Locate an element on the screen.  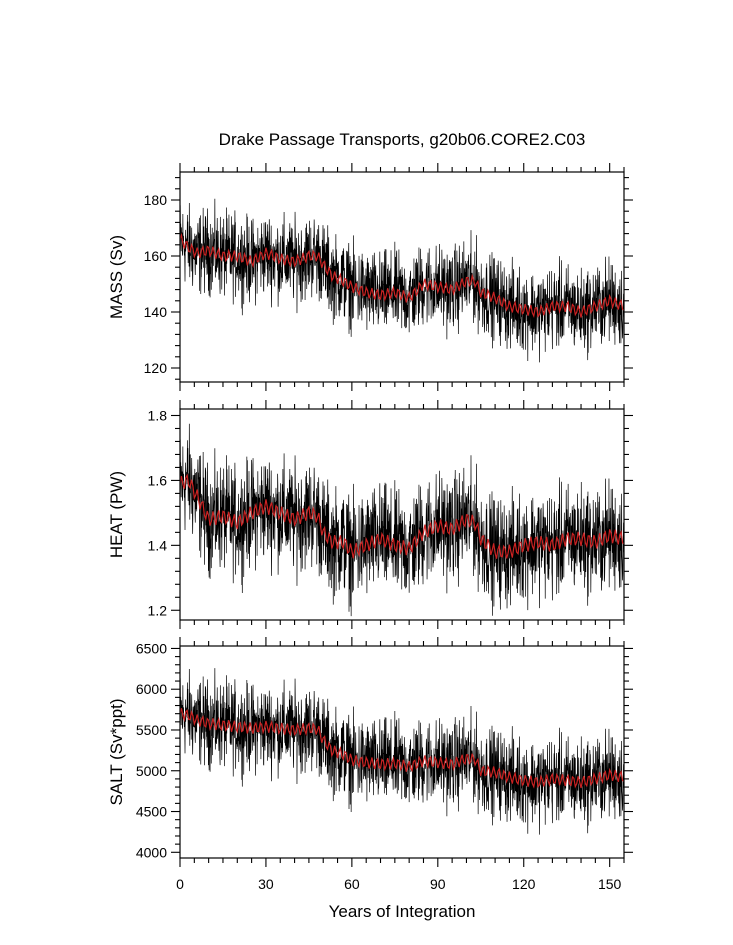
series-raw-mass is located at coordinates (402, 280).